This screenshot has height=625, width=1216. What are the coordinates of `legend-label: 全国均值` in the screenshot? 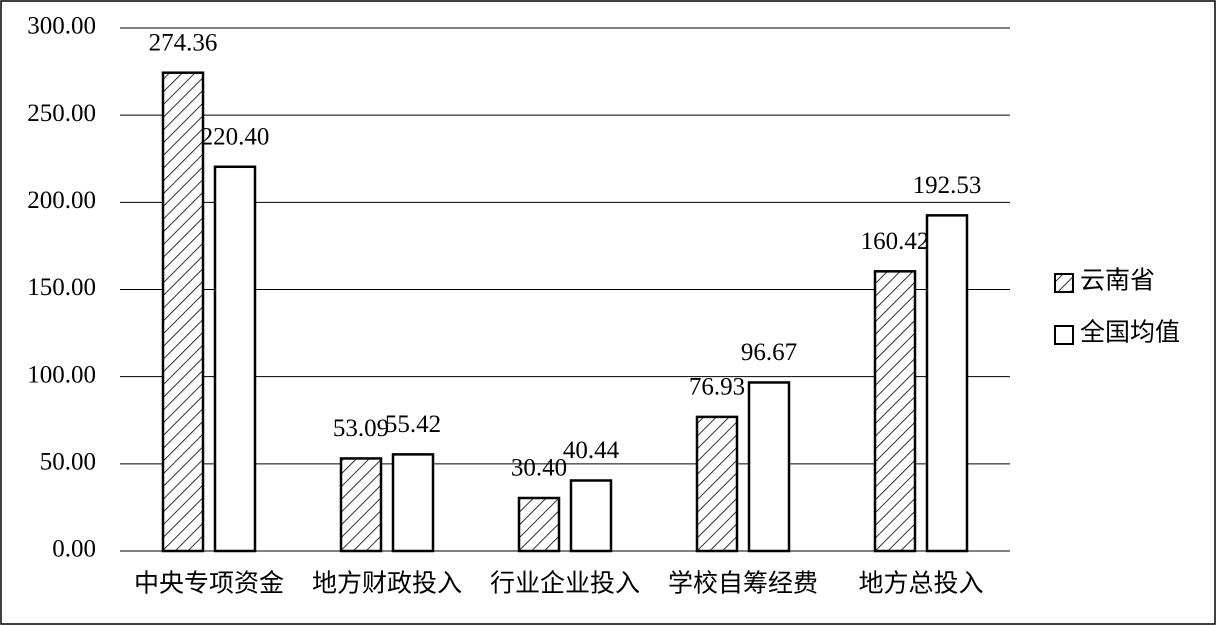 It's located at (1130, 333).